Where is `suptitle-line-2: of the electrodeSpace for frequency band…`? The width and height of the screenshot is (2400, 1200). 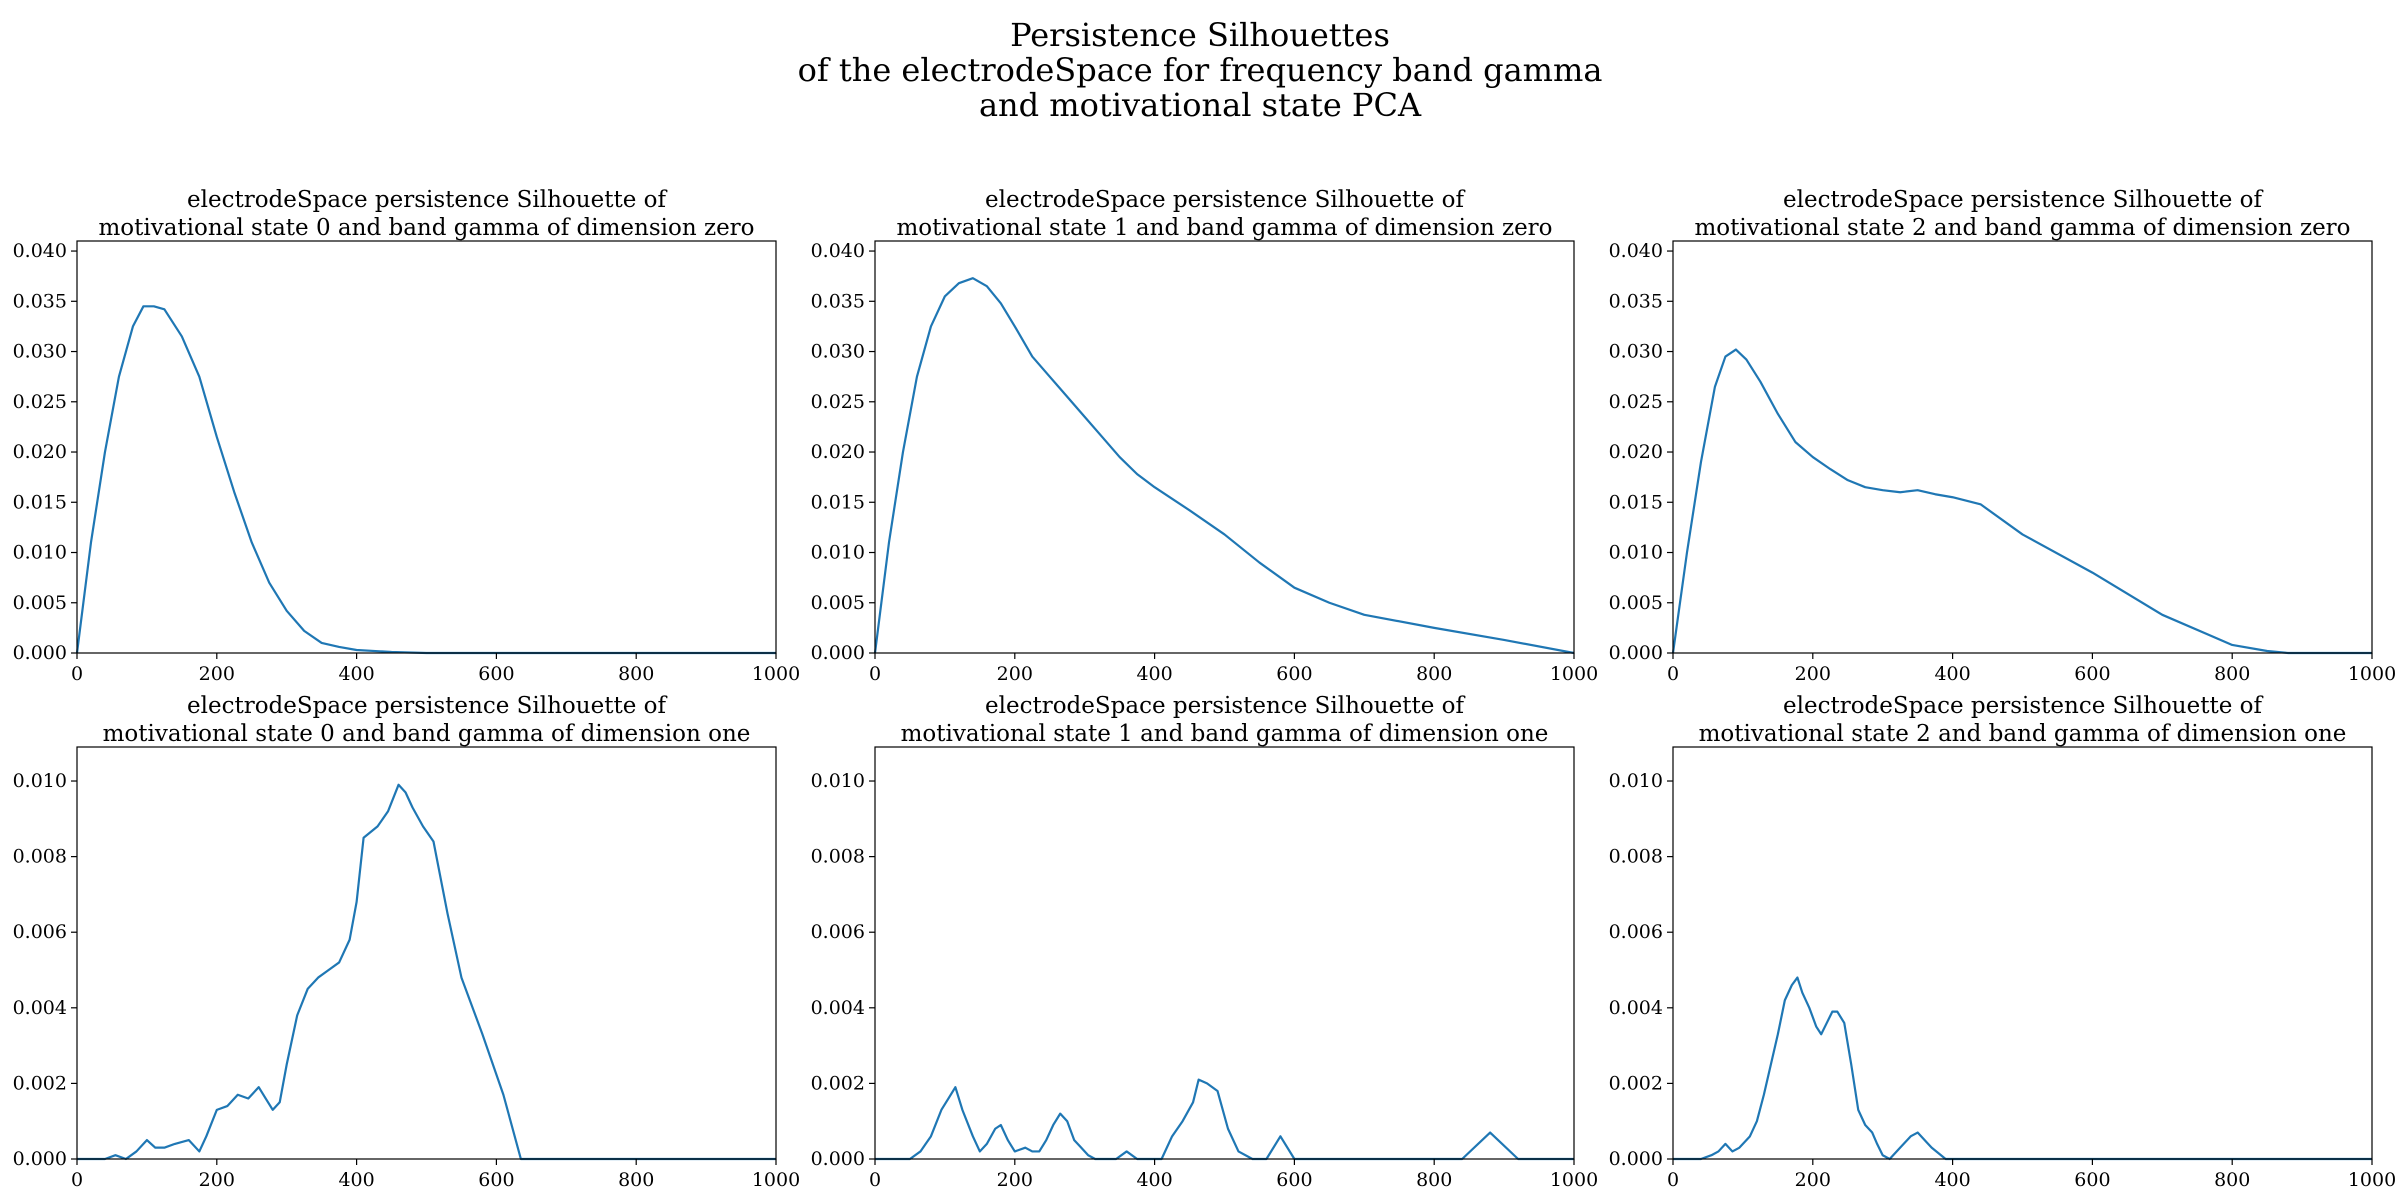 suptitle-line-2: of the electrodeSpace for frequency band… is located at coordinates (1200, 70).